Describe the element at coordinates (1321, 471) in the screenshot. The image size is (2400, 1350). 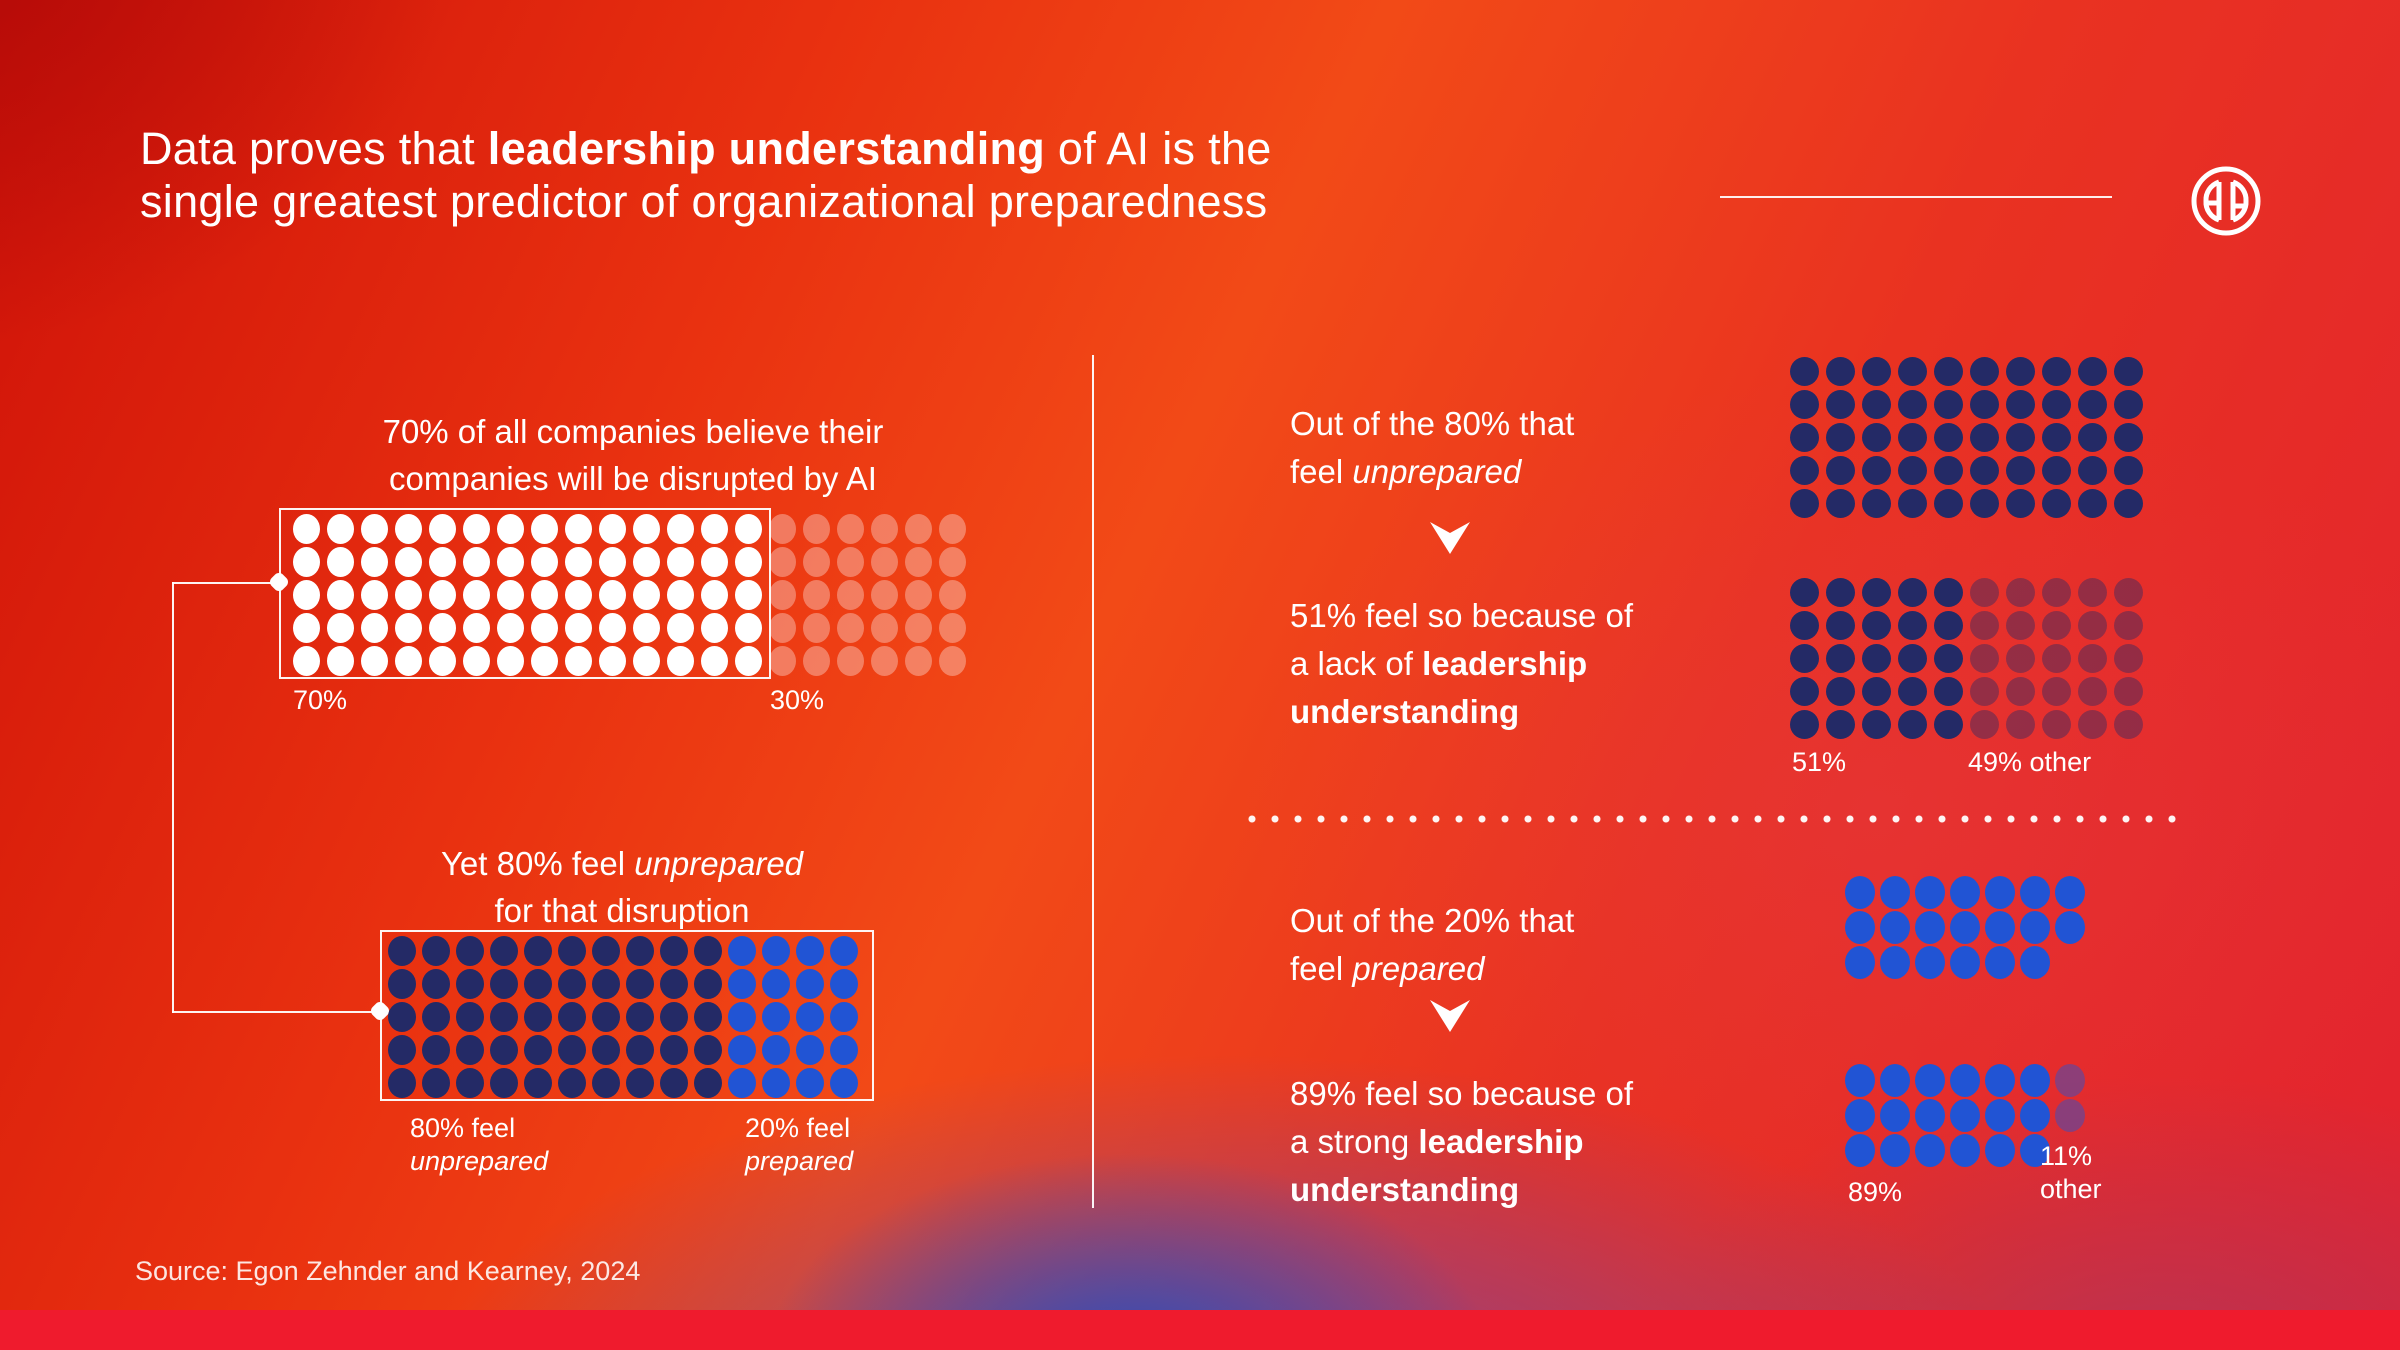
I see `right-block1-line2-pre: feel` at that location.